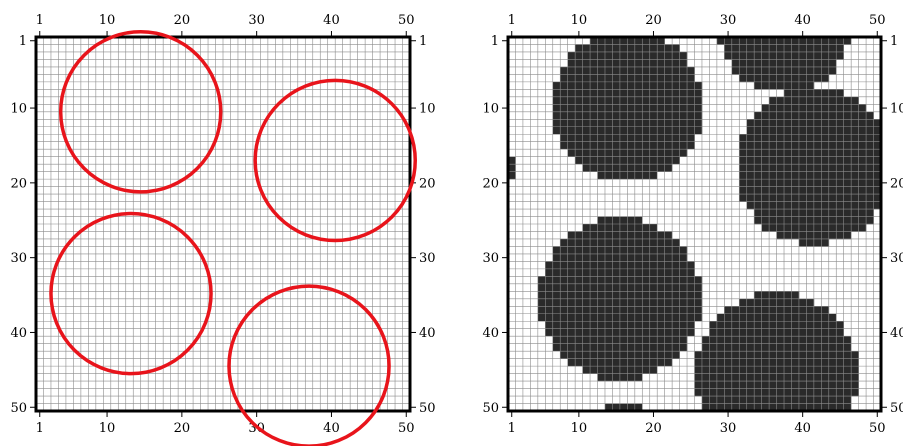 The height and width of the screenshot is (446, 903). I want to click on tick-label-left: 1, so click(495, 41).